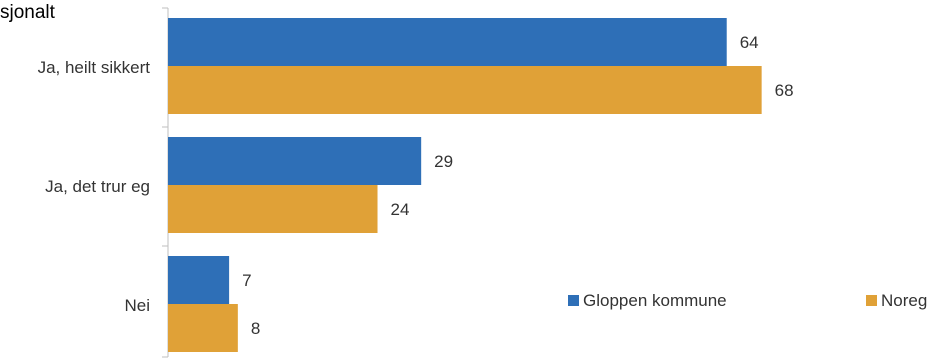 Image resolution: width=943 pixels, height=362 pixels. Describe the element at coordinates (400, 209) in the screenshot. I see `data-label: 24` at that location.